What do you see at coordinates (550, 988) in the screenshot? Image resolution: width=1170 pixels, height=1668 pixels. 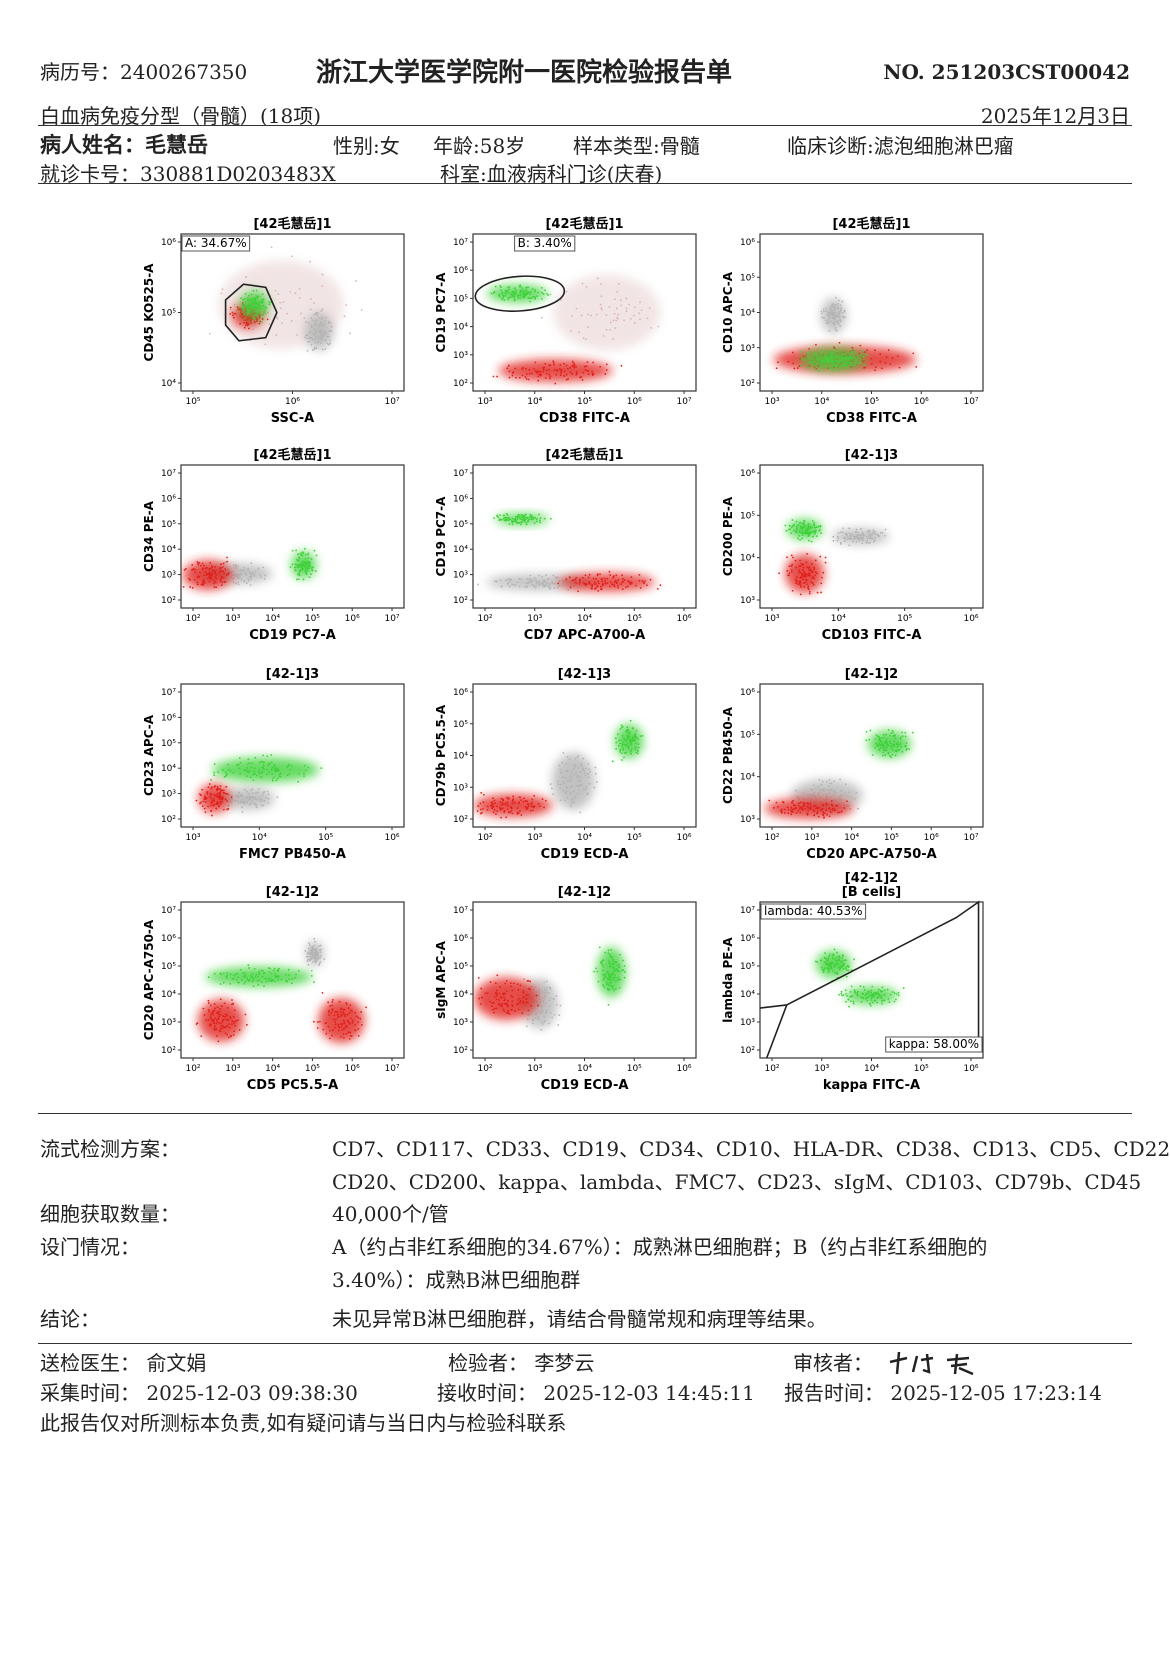 I see `cell-clouds` at bounding box center [550, 988].